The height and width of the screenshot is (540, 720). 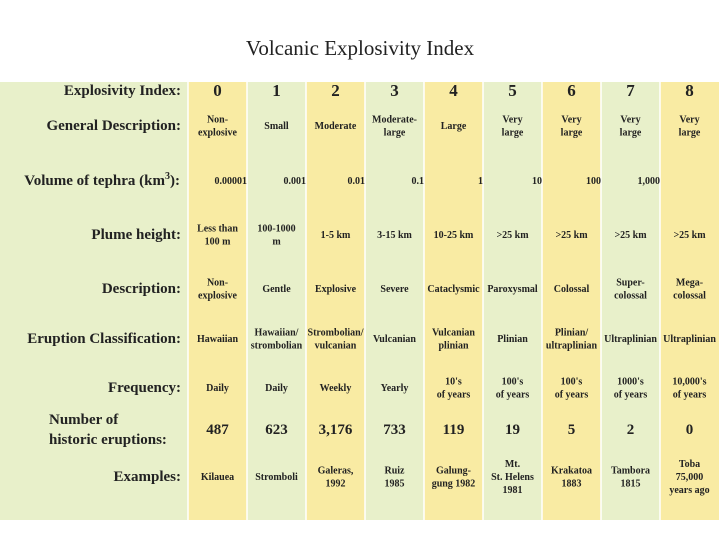 I want to click on cell-line: plinian, so click(x=453, y=346).